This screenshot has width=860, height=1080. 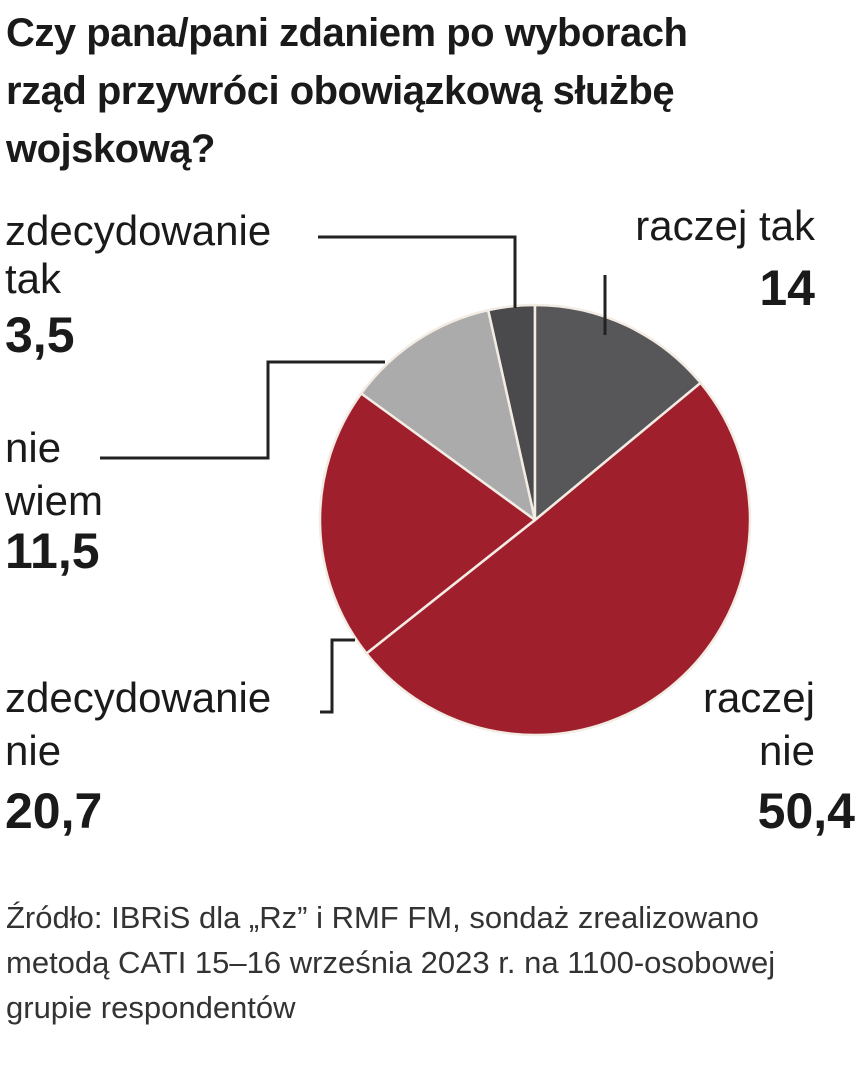 I want to click on slice-label: raczej nie, so click(x=759, y=724).